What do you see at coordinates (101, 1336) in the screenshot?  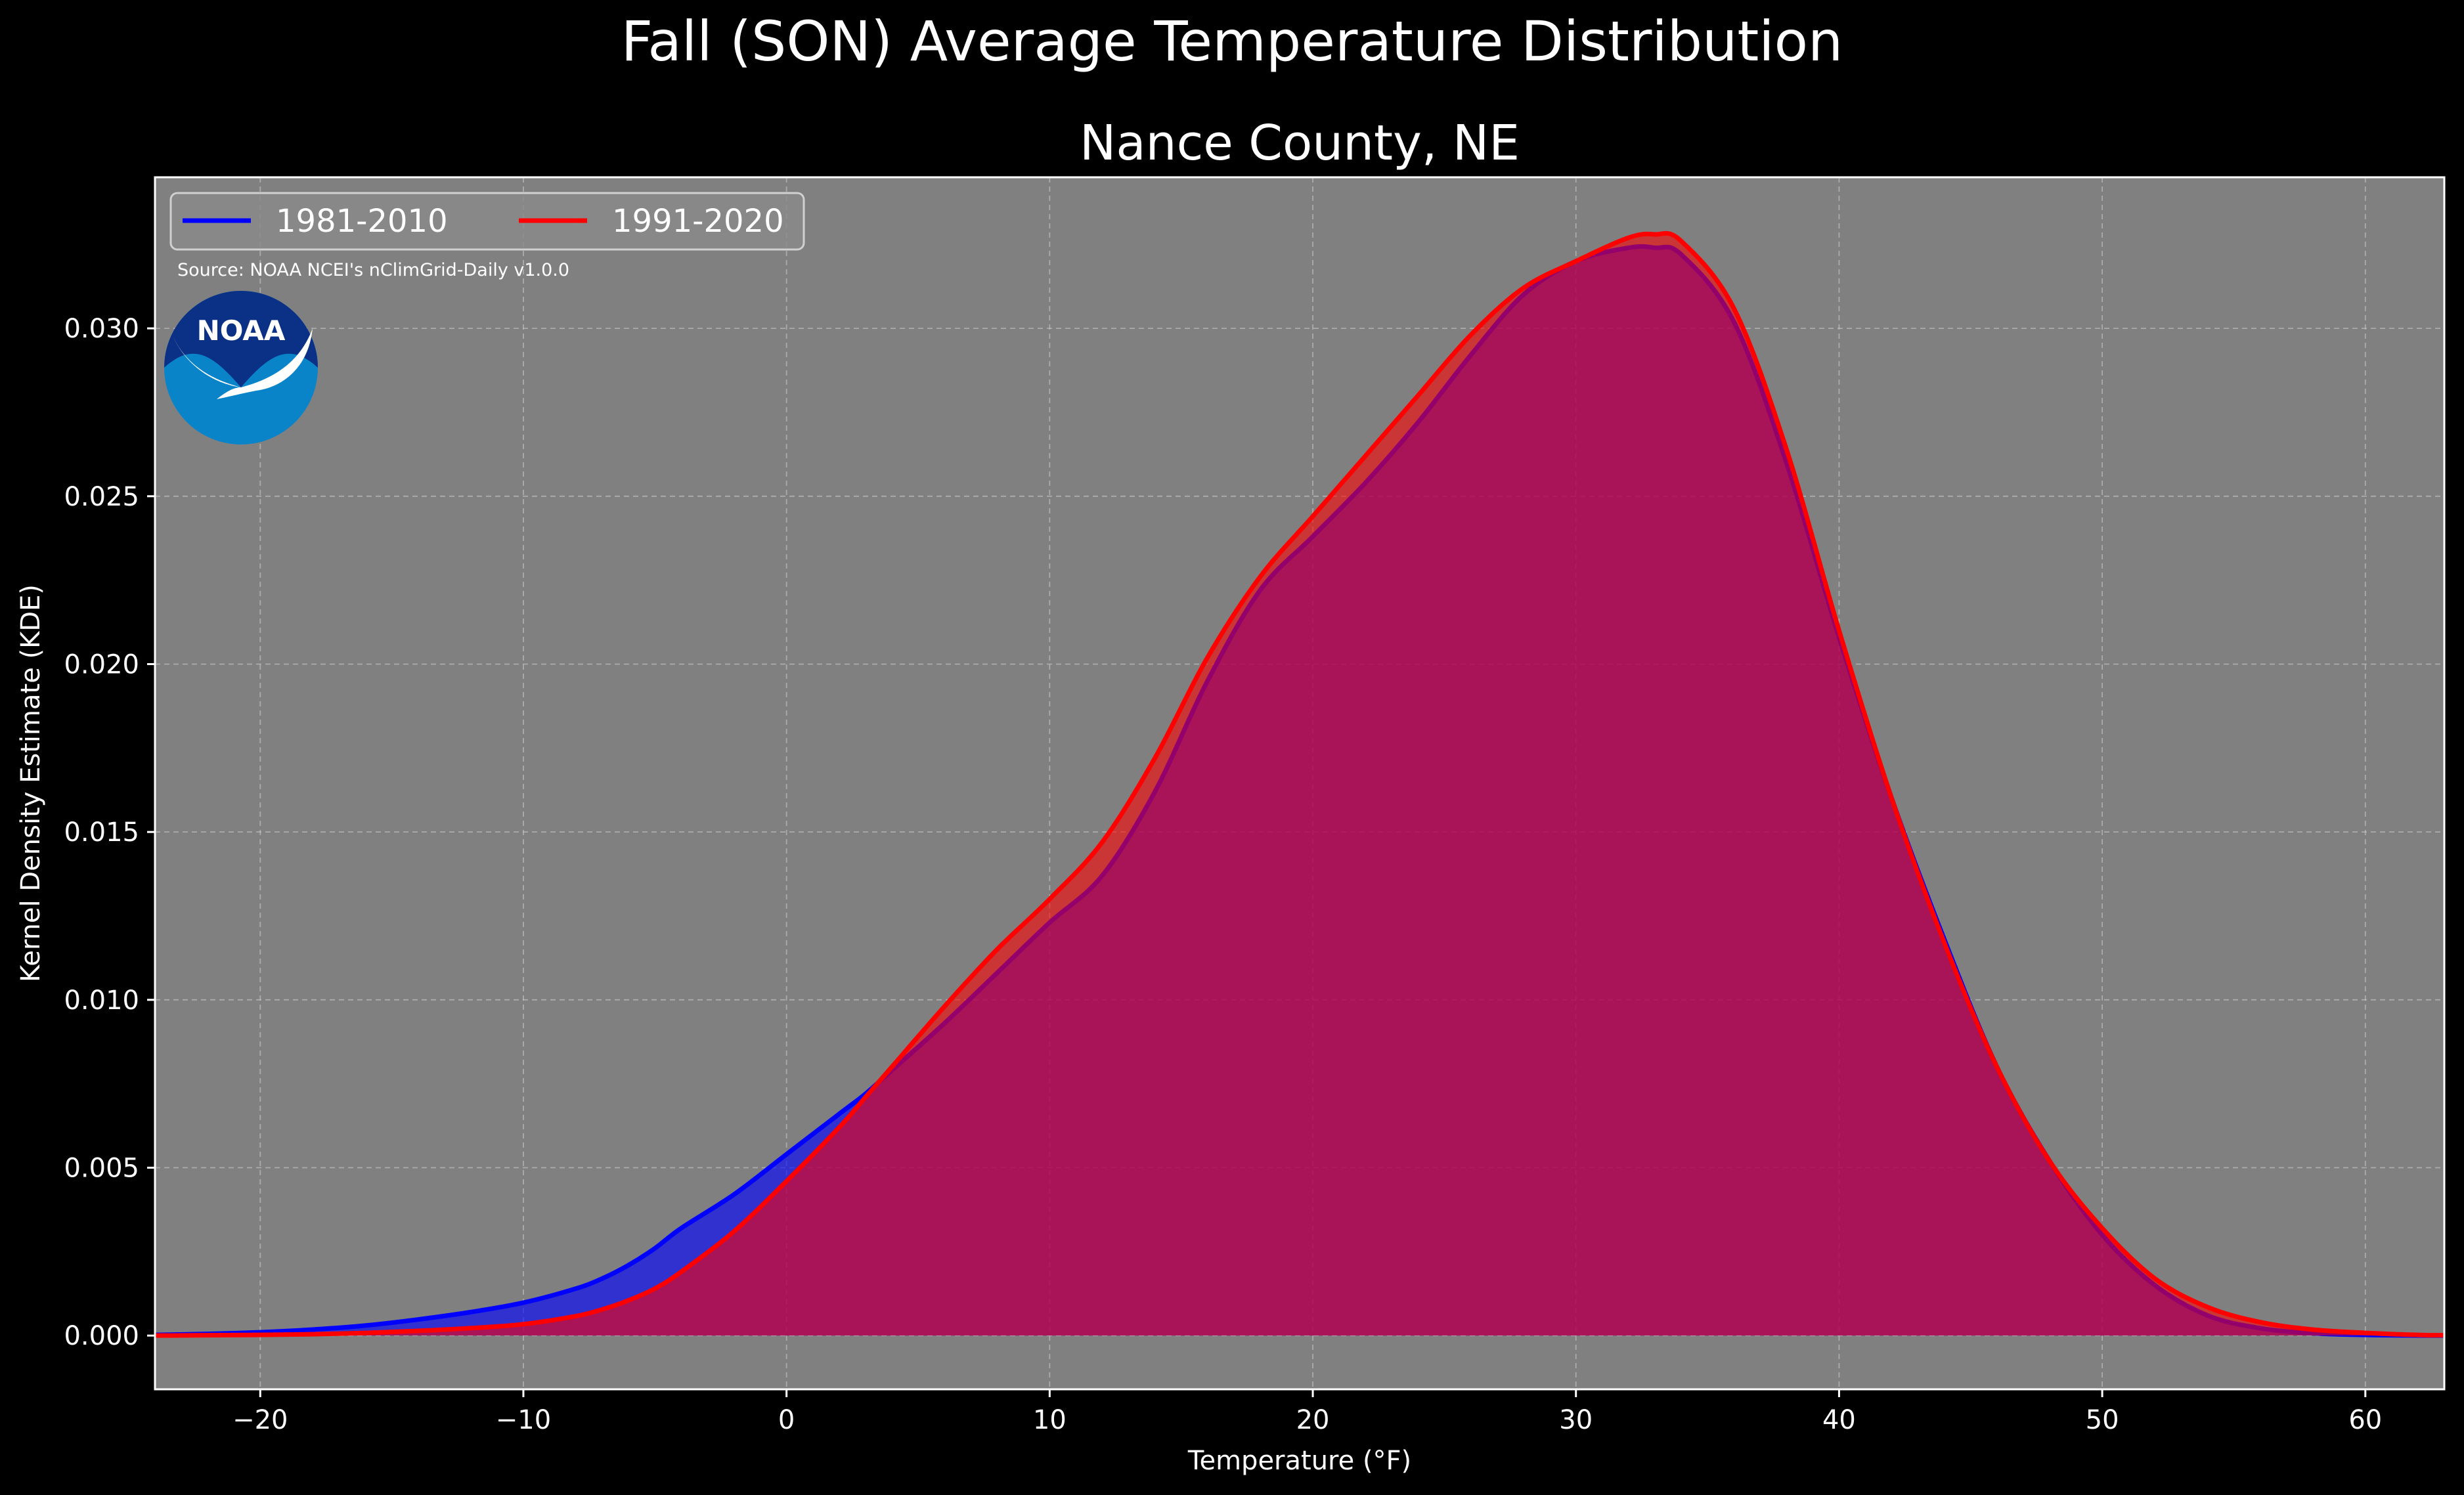 I see `y-tick-label: 0.000` at bounding box center [101, 1336].